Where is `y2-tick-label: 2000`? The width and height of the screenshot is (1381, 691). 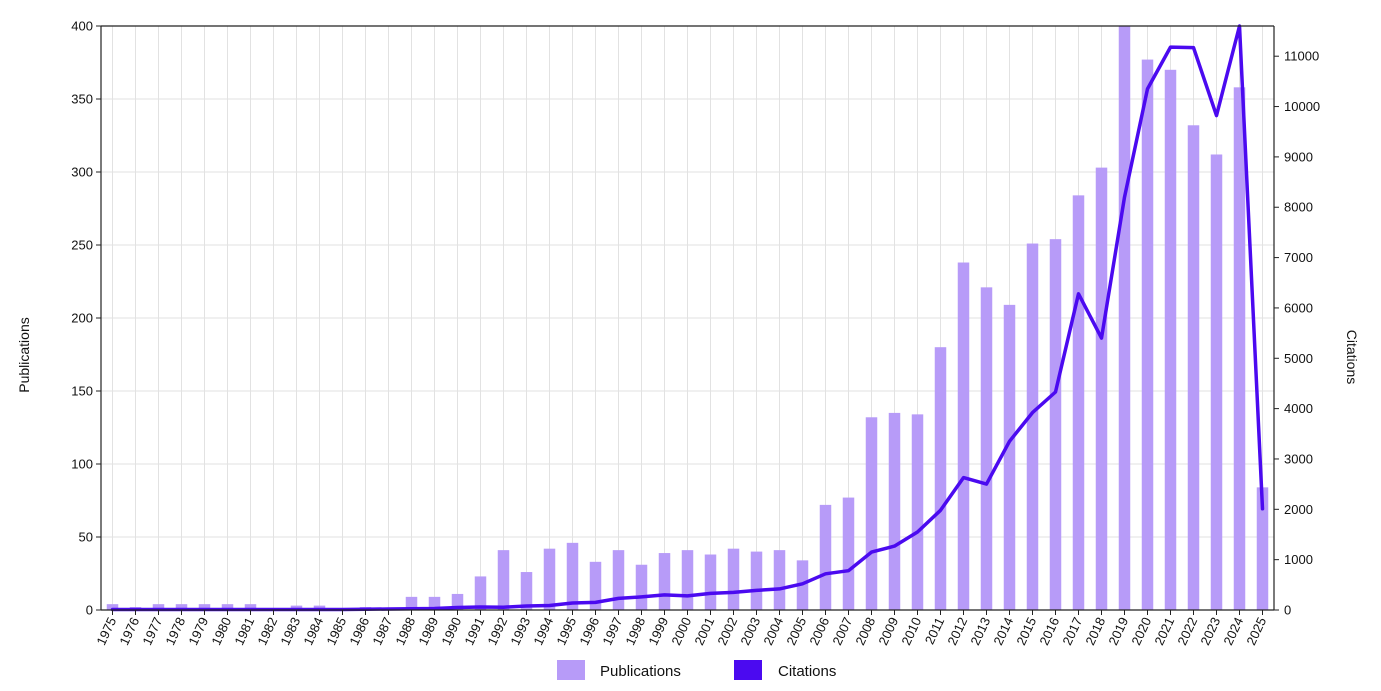 y2-tick-label: 2000 is located at coordinates (1298, 509).